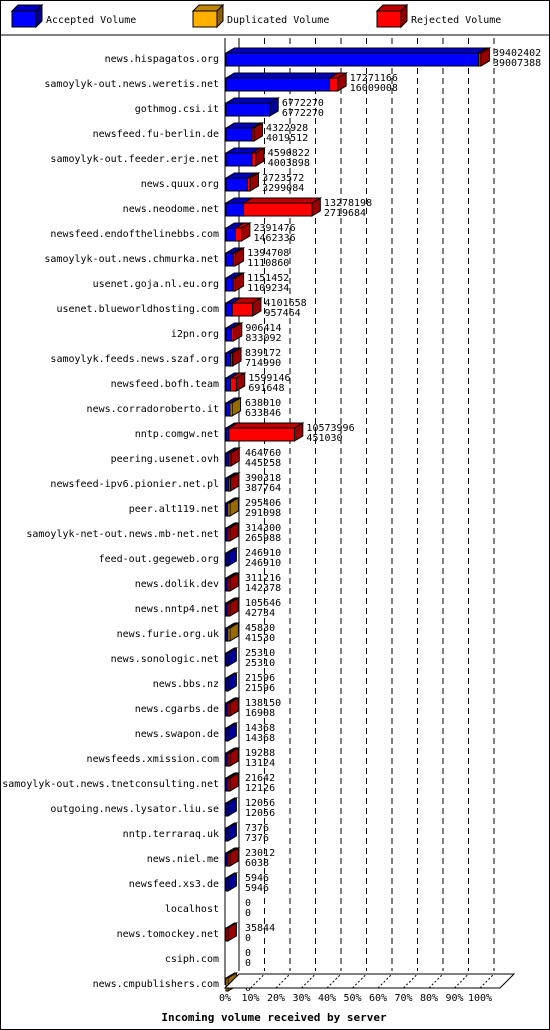  I want to click on x-tick-label: 50%, so click(352, 998).